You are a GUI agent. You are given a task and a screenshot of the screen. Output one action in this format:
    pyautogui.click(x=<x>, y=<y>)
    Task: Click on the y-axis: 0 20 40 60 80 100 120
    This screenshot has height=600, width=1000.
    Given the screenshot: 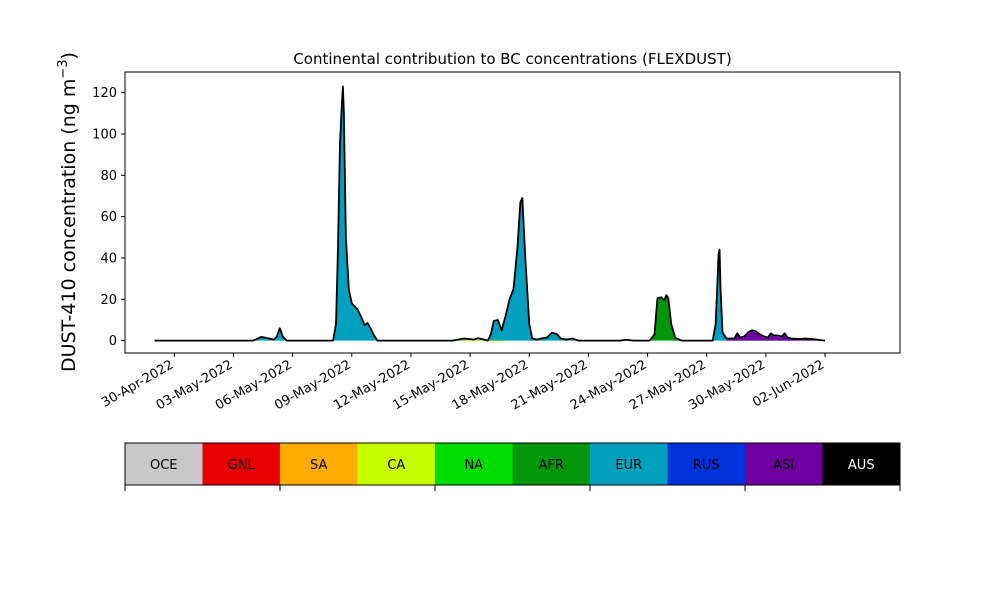 What is the action you would take?
    pyautogui.click(x=108, y=217)
    